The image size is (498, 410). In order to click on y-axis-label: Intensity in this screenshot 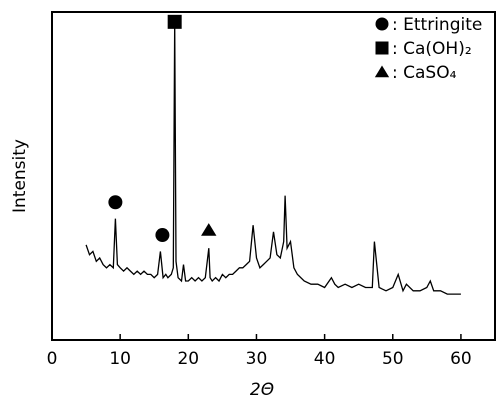, I will do `click(20, 176)`.